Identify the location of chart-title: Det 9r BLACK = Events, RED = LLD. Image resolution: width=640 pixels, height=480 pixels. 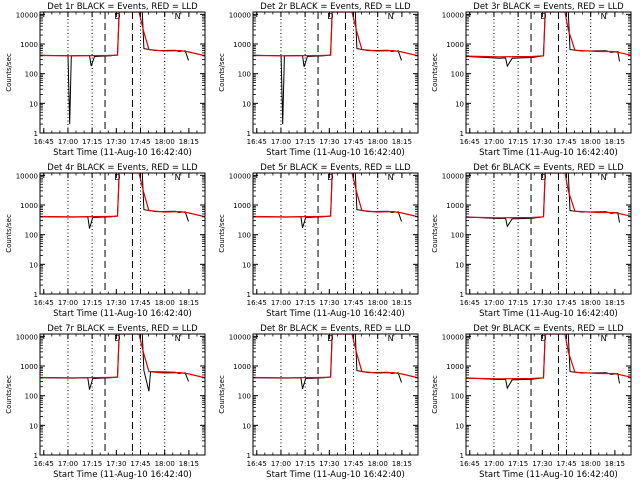
(548, 329).